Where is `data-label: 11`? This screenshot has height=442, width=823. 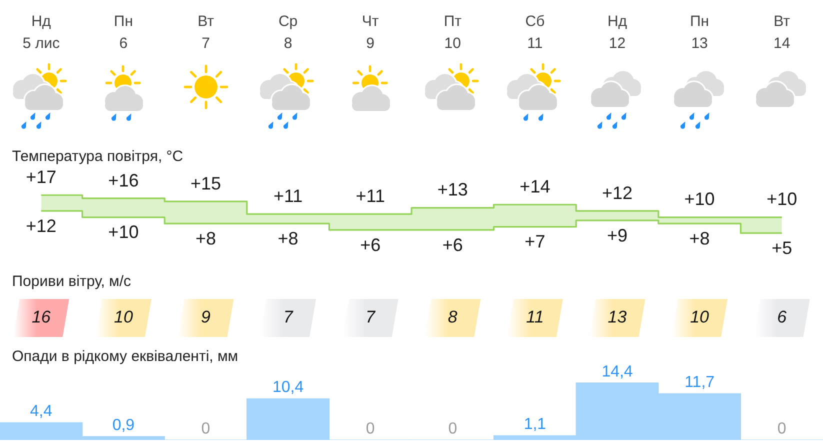 data-label: 11 is located at coordinates (535, 317).